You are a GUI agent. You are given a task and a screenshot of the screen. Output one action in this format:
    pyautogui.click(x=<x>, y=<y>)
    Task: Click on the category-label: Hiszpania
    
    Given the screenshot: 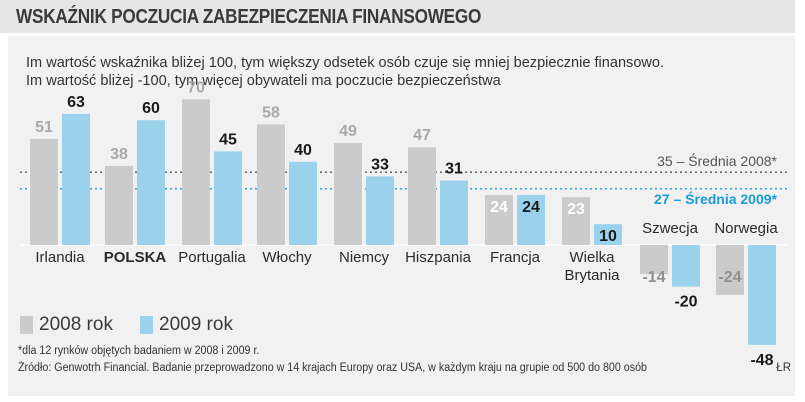 What is the action you would take?
    pyautogui.click(x=438, y=257)
    